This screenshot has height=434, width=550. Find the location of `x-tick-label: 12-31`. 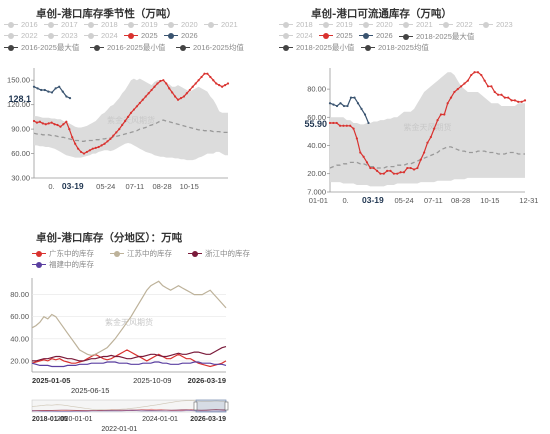

x-tick-label: 12-31 is located at coordinates (528, 200).